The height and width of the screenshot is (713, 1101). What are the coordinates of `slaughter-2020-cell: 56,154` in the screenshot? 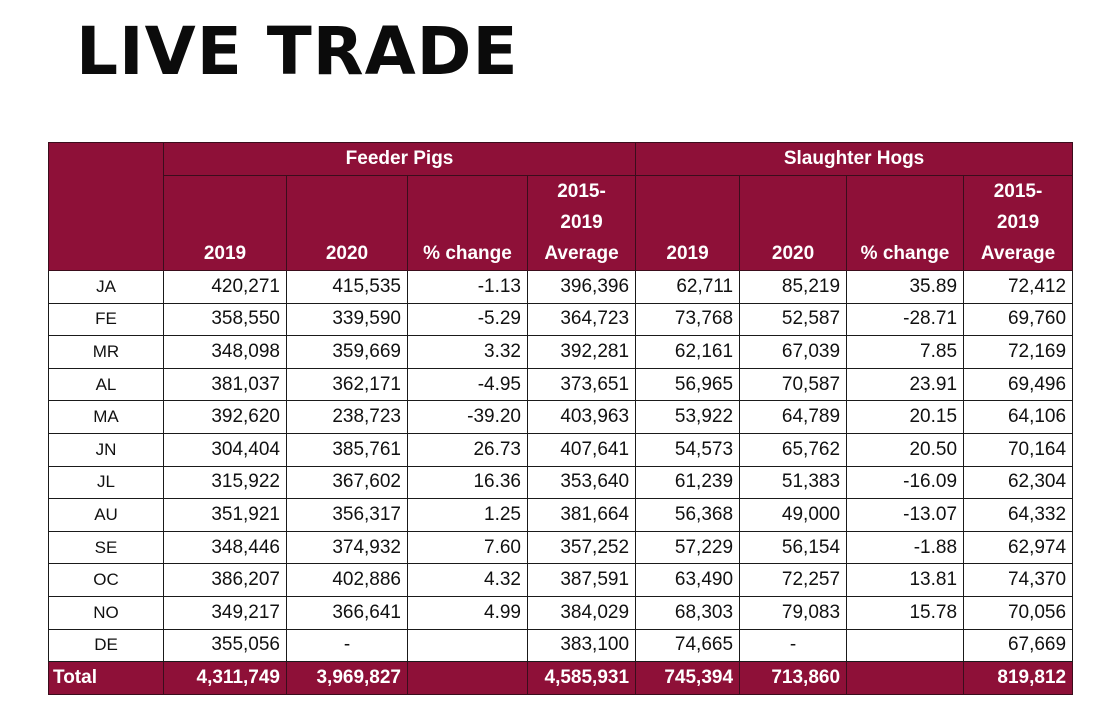 It's located at (793, 547).